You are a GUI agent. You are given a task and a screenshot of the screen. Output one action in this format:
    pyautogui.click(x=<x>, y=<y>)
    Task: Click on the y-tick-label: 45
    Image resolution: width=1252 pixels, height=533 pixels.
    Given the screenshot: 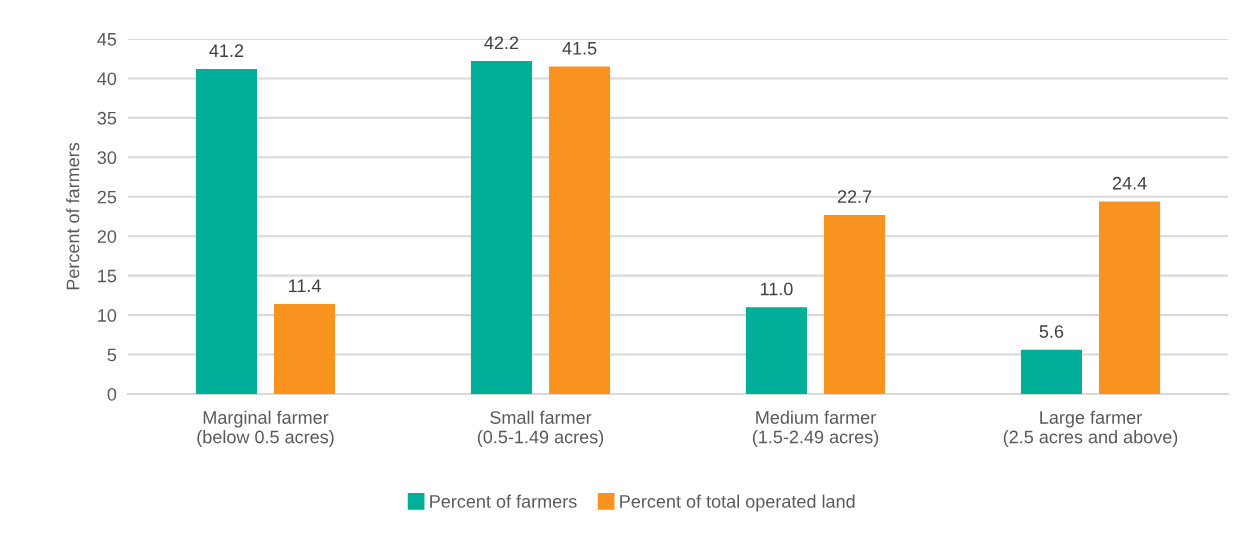 What is the action you would take?
    pyautogui.click(x=107, y=39)
    